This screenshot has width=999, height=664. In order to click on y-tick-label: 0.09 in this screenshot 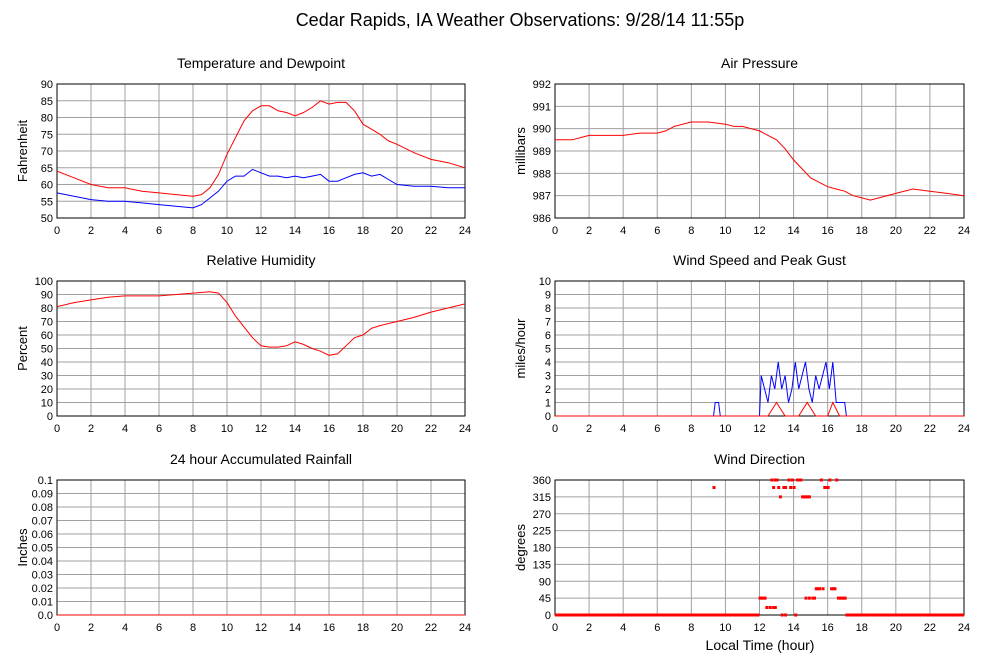, I will do `click(42, 495)`.